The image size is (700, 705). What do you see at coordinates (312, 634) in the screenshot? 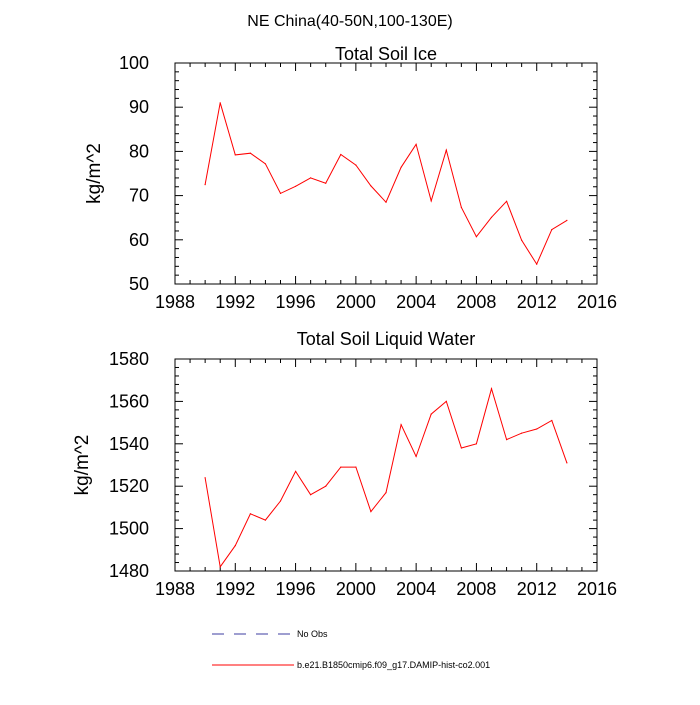
I see `legend-label-no-obs: No Obs` at bounding box center [312, 634].